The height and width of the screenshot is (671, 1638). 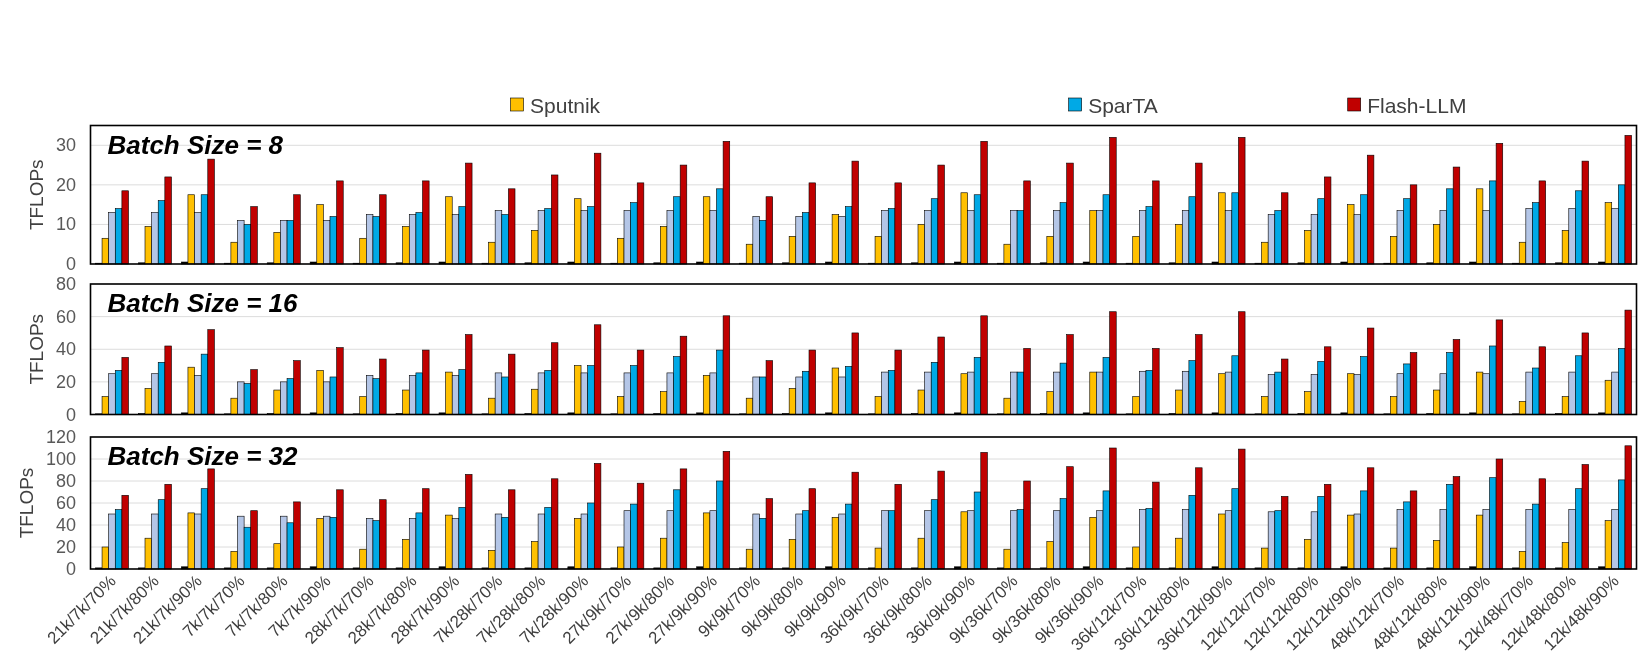 What do you see at coordinates (203, 456) in the screenshot?
I see `chart-title: Batch Size = 32` at bounding box center [203, 456].